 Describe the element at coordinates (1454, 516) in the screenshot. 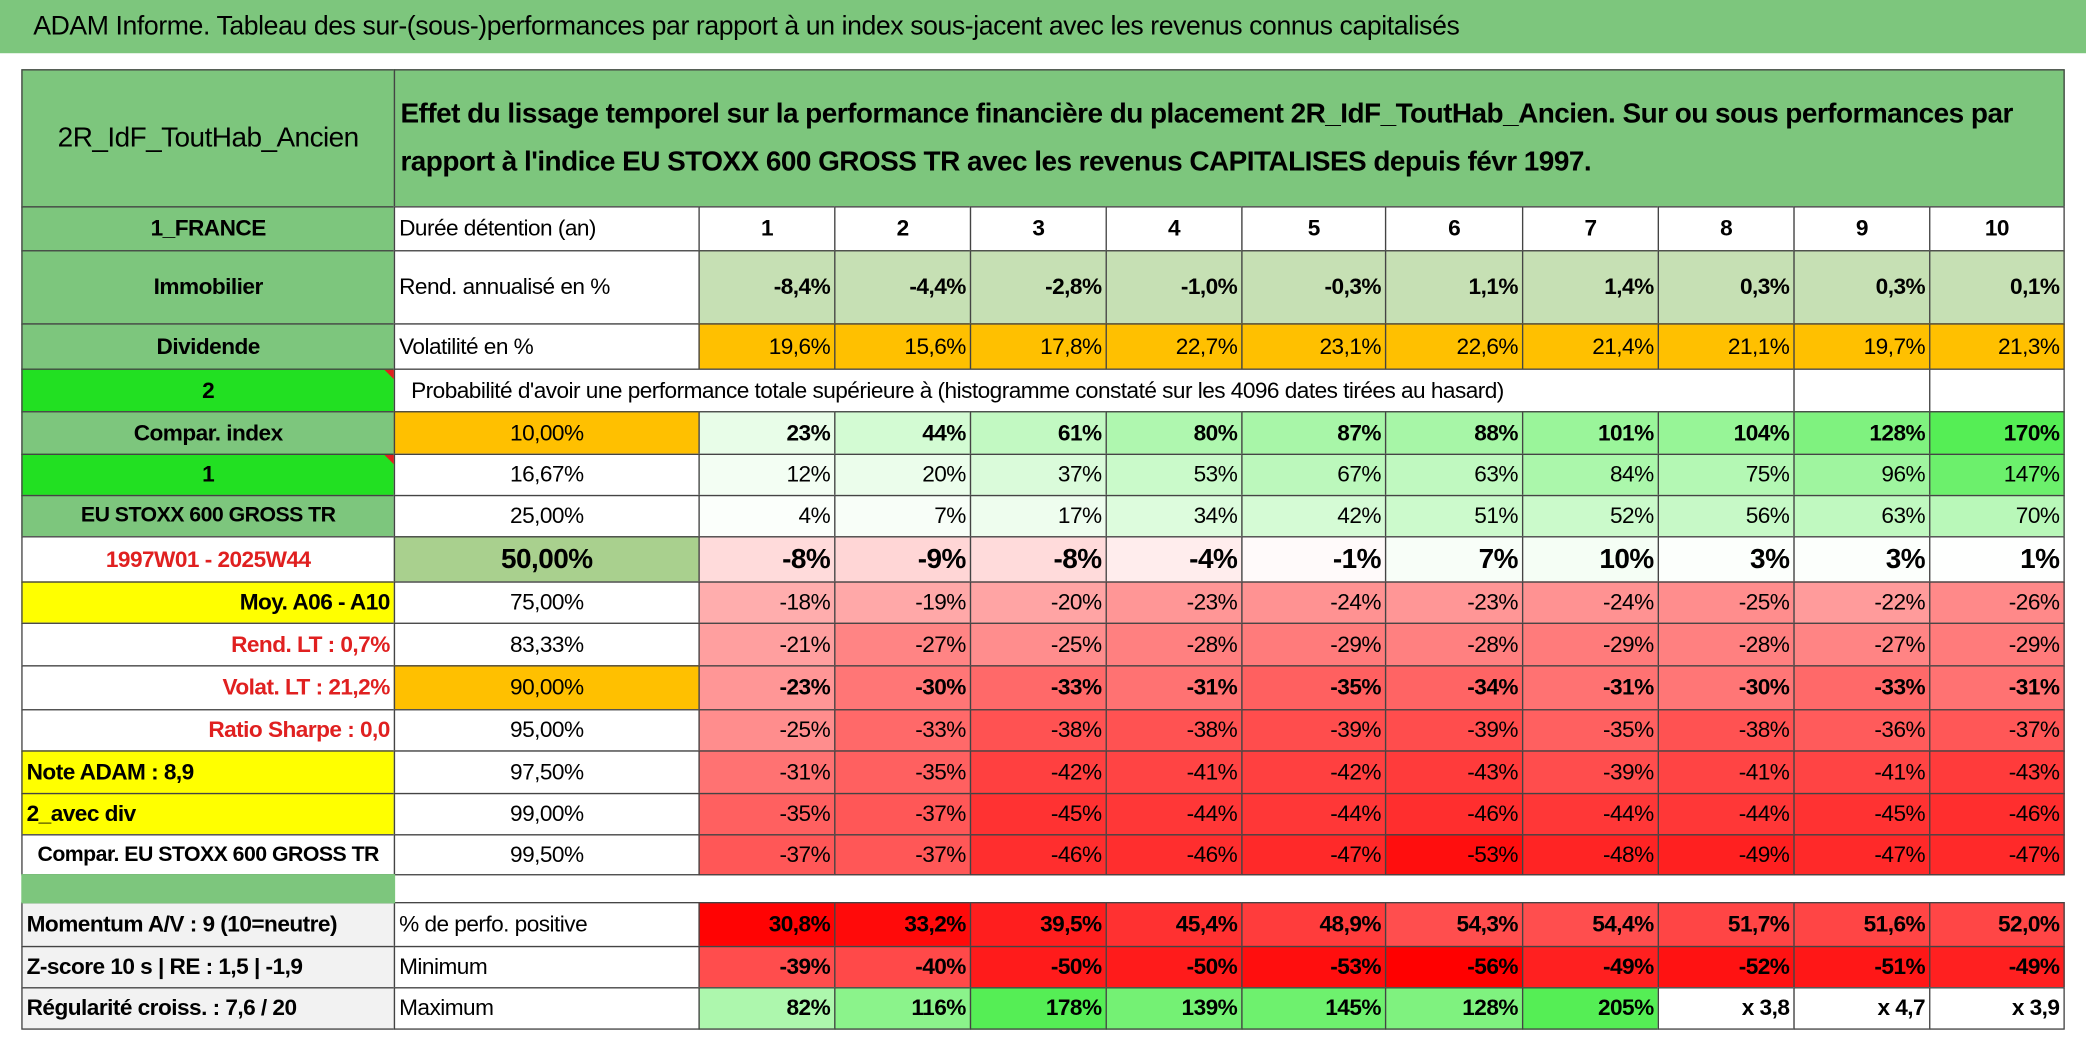

I see `value-cell: 51%` at that location.